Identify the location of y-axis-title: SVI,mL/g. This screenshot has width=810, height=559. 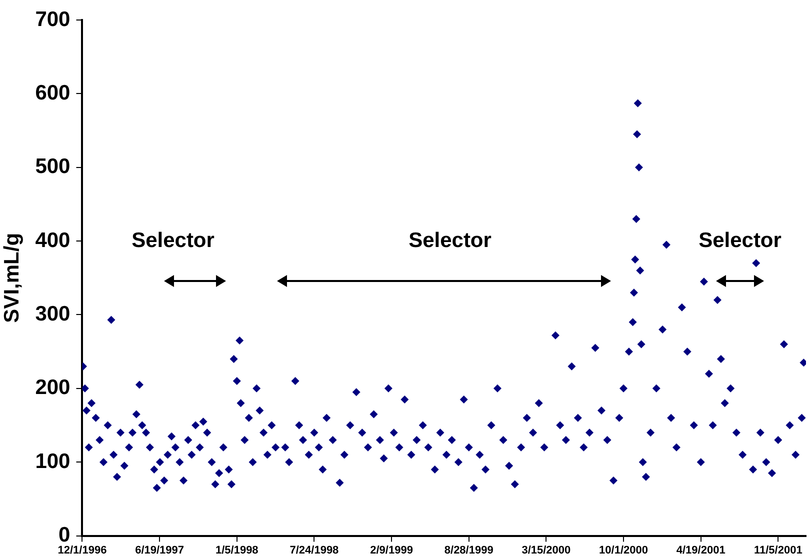
(12, 277).